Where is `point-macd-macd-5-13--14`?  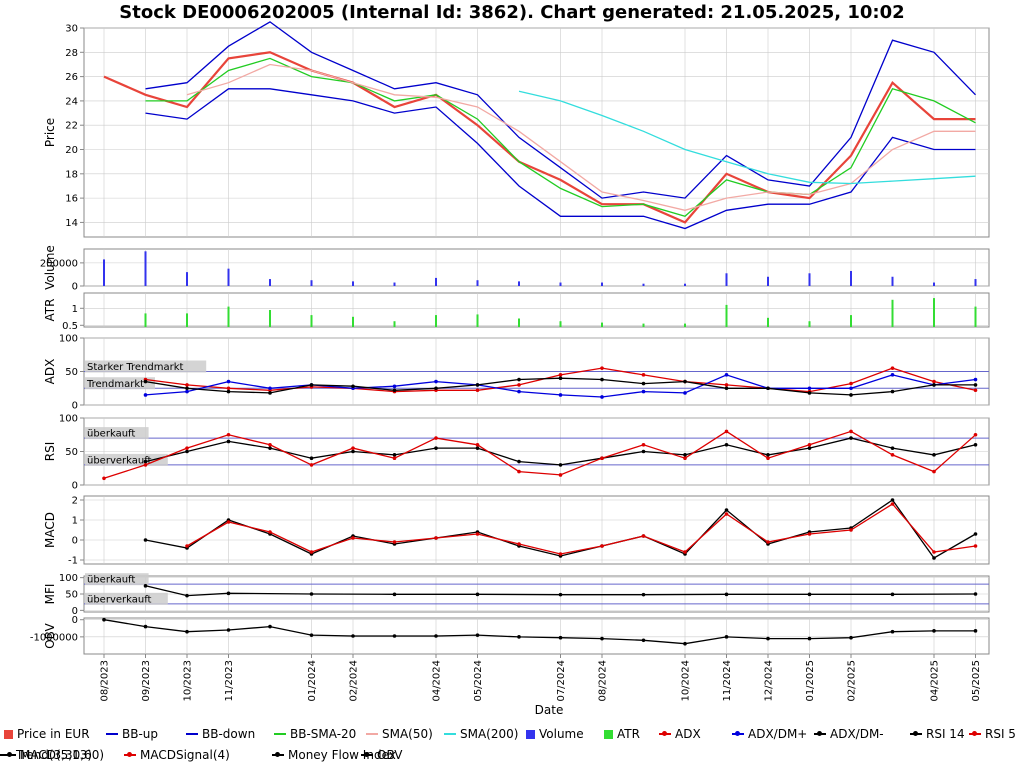
point-macd-macd-5-13--14 is located at coordinates (726, 510).